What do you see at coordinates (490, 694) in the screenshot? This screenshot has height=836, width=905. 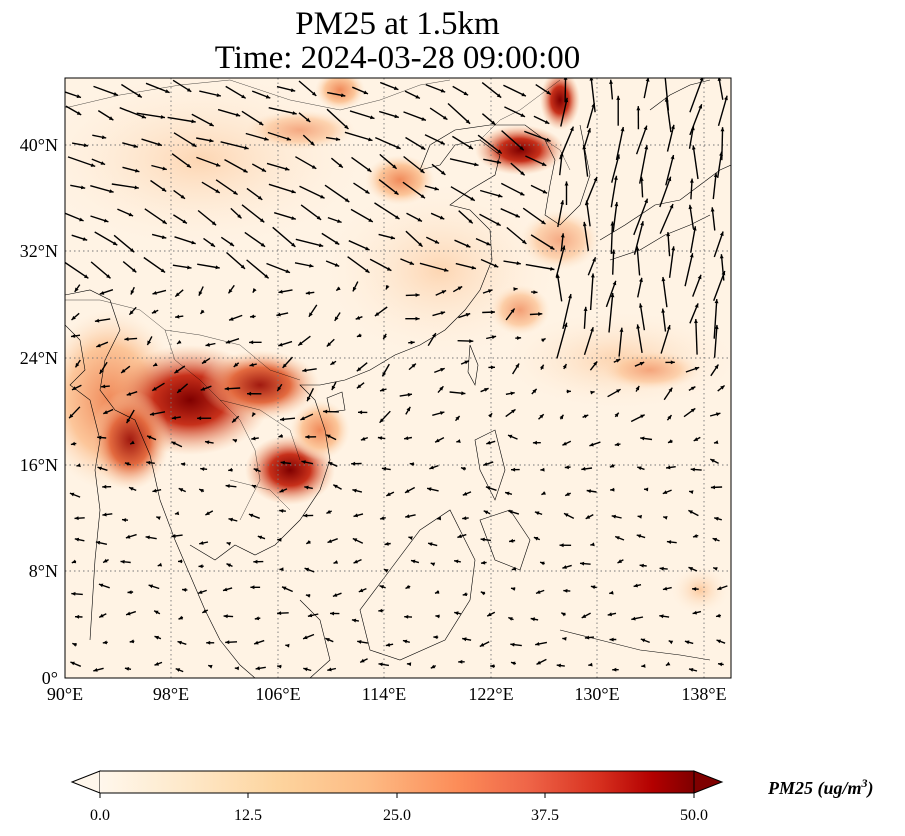 I see `x-tick-label: 122°E` at bounding box center [490, 694].